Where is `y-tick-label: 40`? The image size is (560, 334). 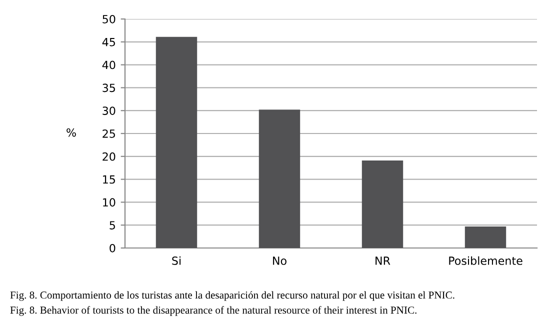 y-tick-label: 40 is located at coordinates (109, 65).